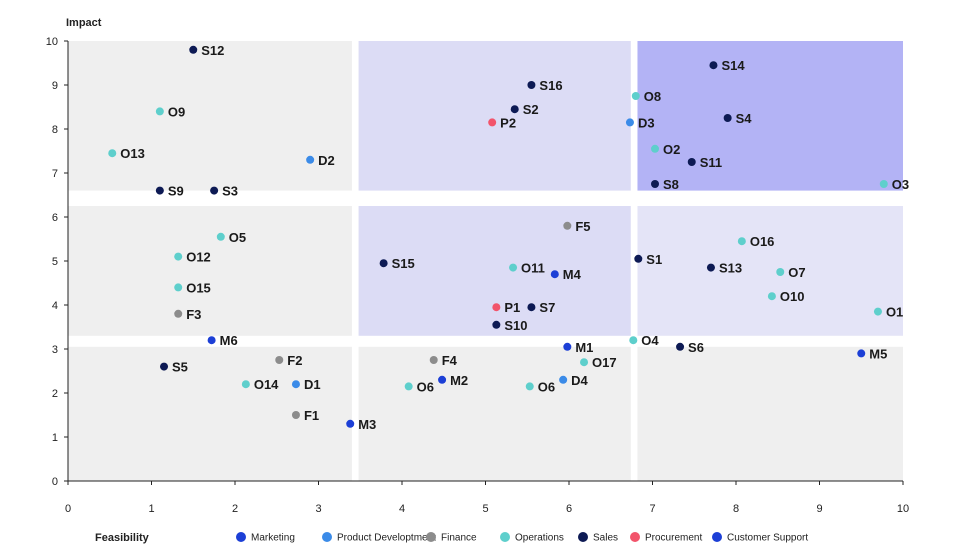  Describe the element at coordinates (786, 296) in the screenshot. I see `data-point-o10: O10` at that location.